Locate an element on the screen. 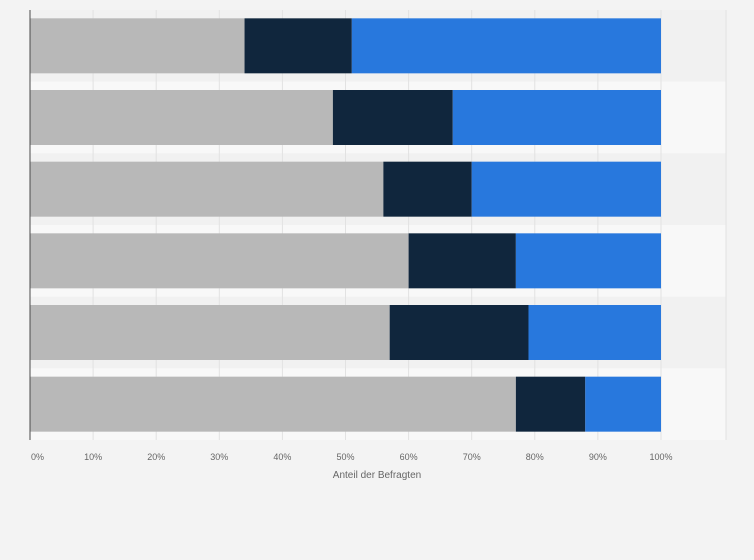  x-tick-label: 90% is located at coordinates (598, 457).